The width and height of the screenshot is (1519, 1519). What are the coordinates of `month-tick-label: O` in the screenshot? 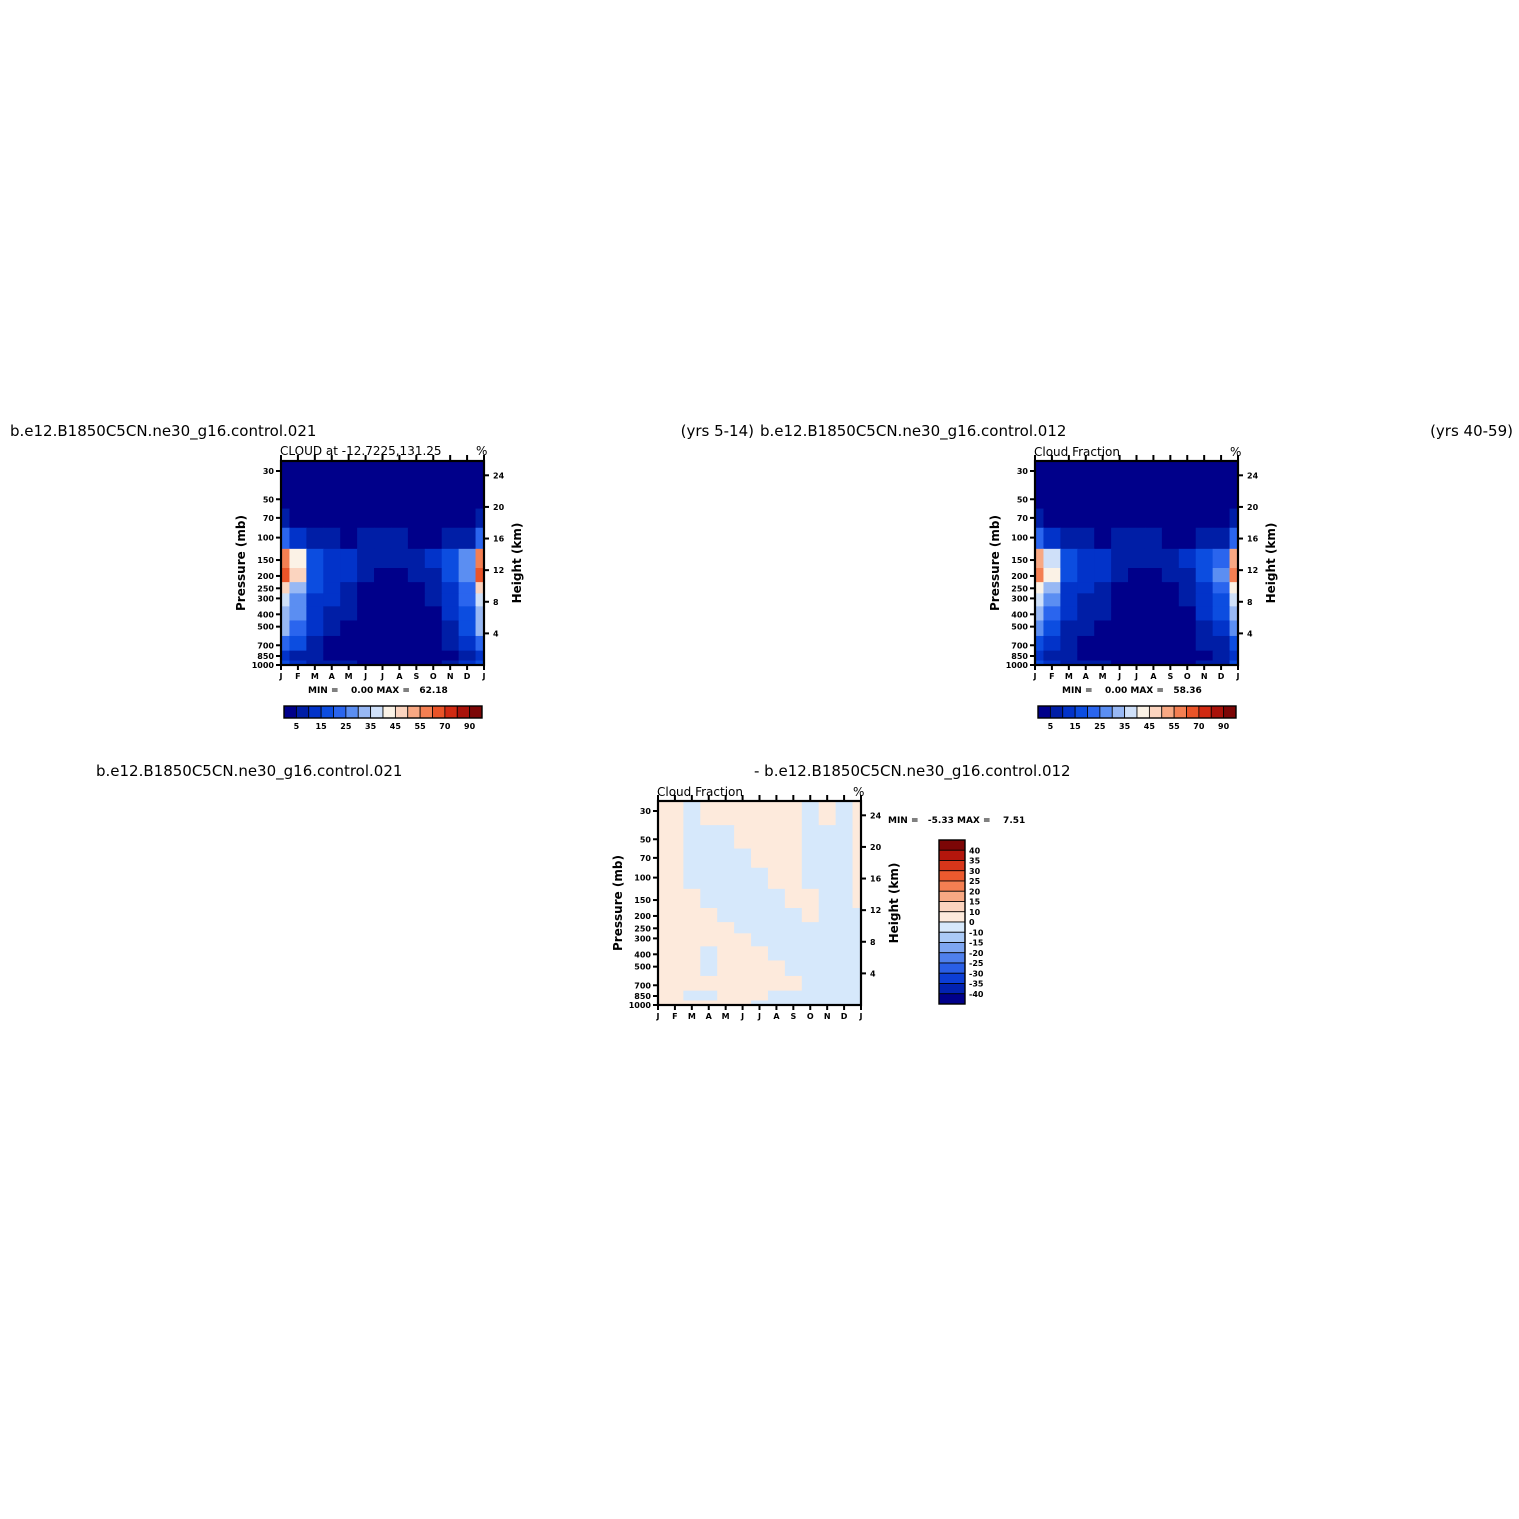 It's located at (1187, 676).